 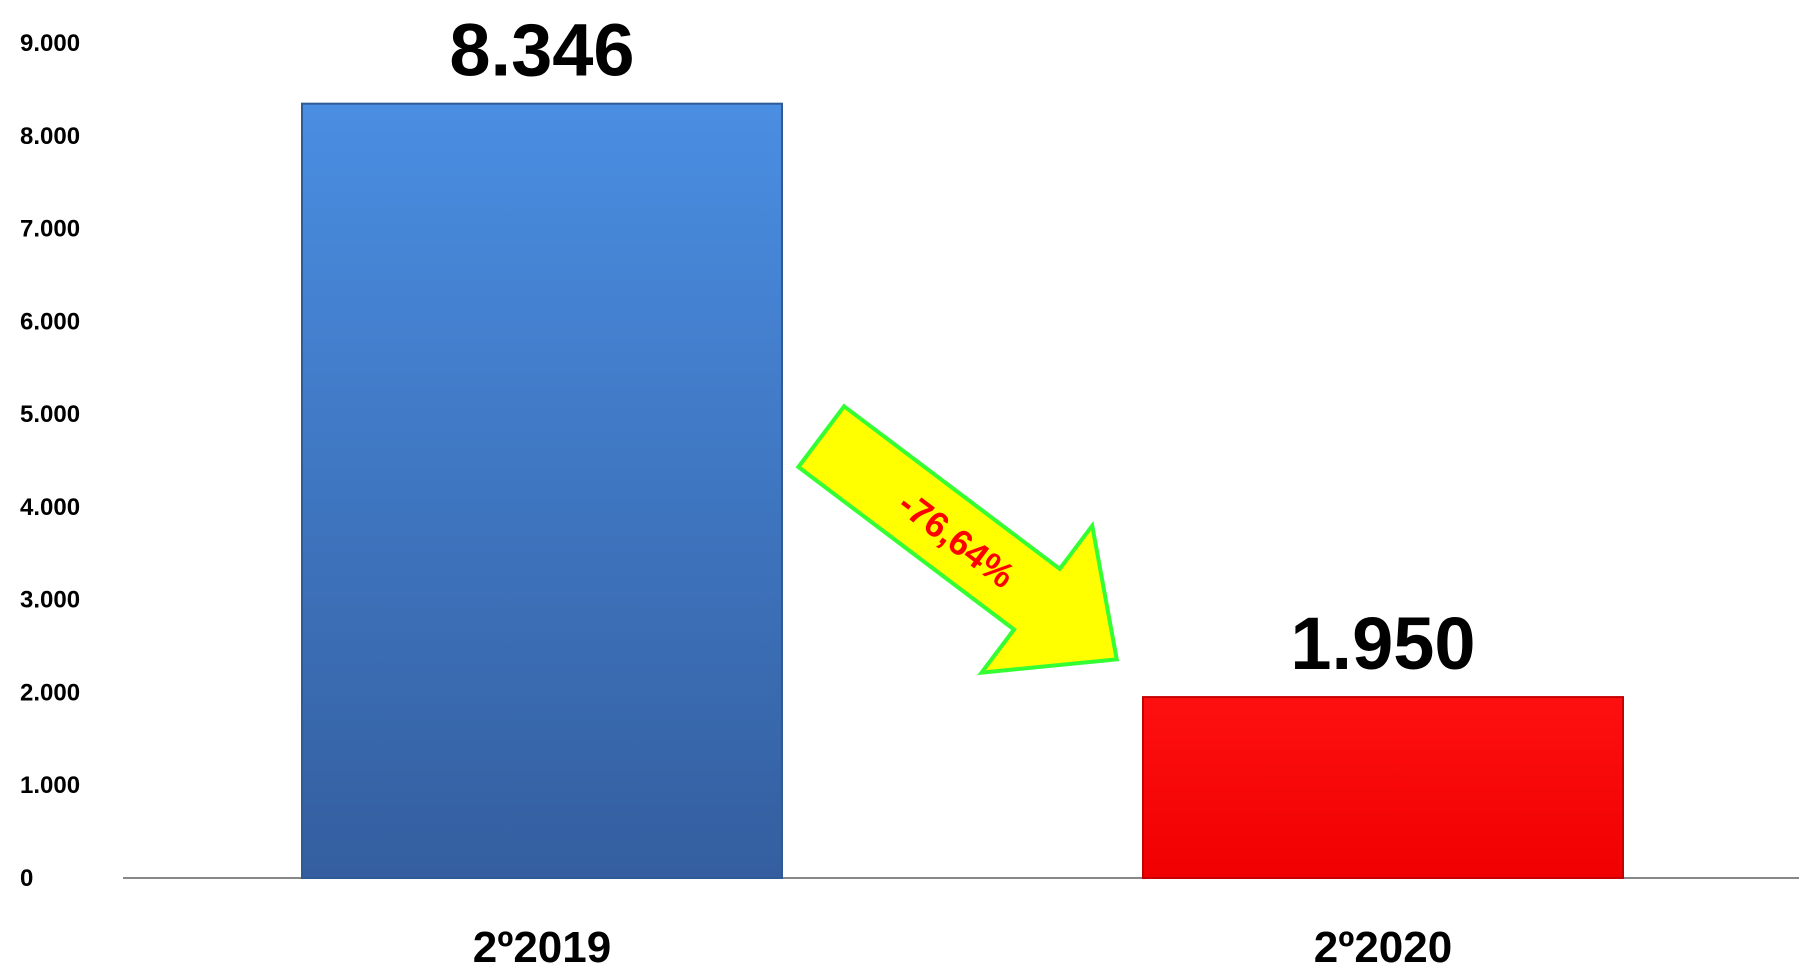 I want to click on arrow-shape, so click(x=957, y=539).